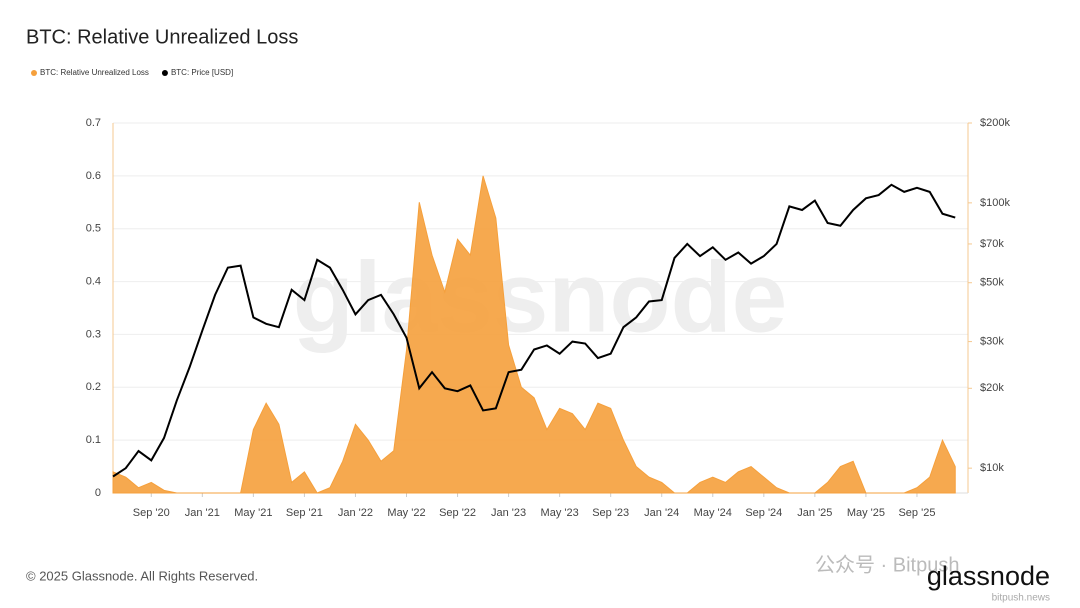 Image resolution: width=1080 pixels, height=608 pixels. Describe the element at coordinates (151, 513) in the screenshot. I see `x-tick-label: Sep '20` at that location.